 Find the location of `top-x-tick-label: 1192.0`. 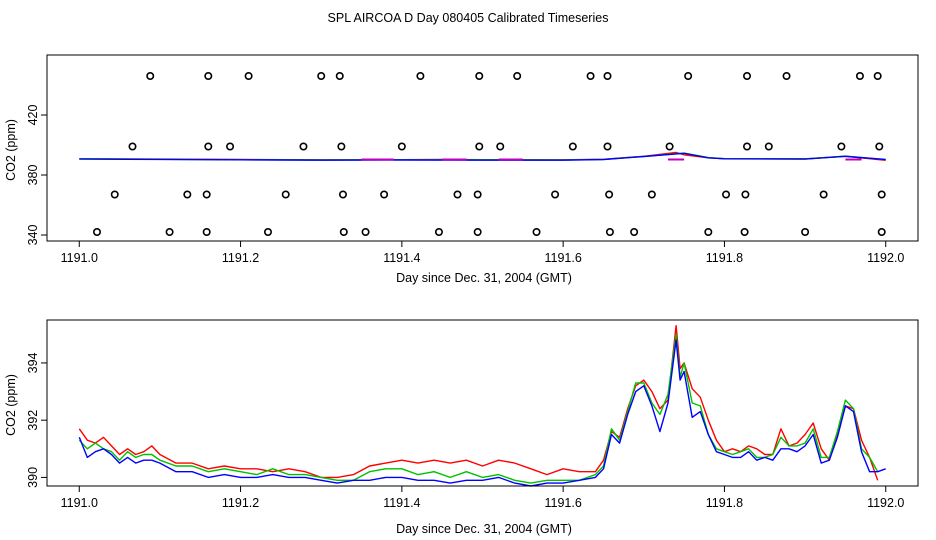

top-x-tick-label: 1192.0 is located at coordinates (885, 258).